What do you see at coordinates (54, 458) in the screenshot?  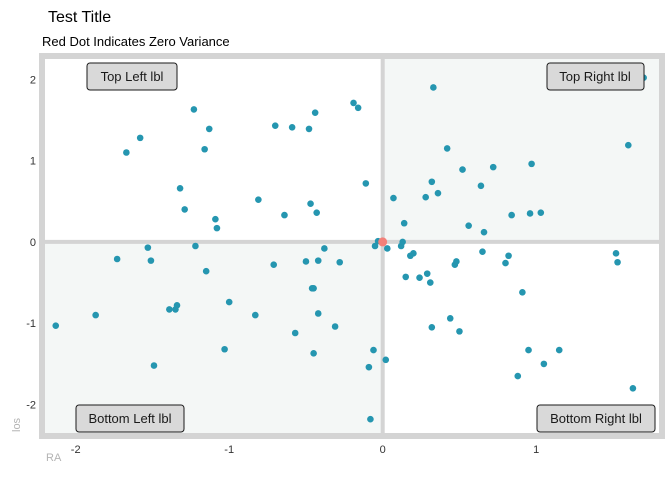 I see `x-axis-label: RA` at bounding box center [54, 458].